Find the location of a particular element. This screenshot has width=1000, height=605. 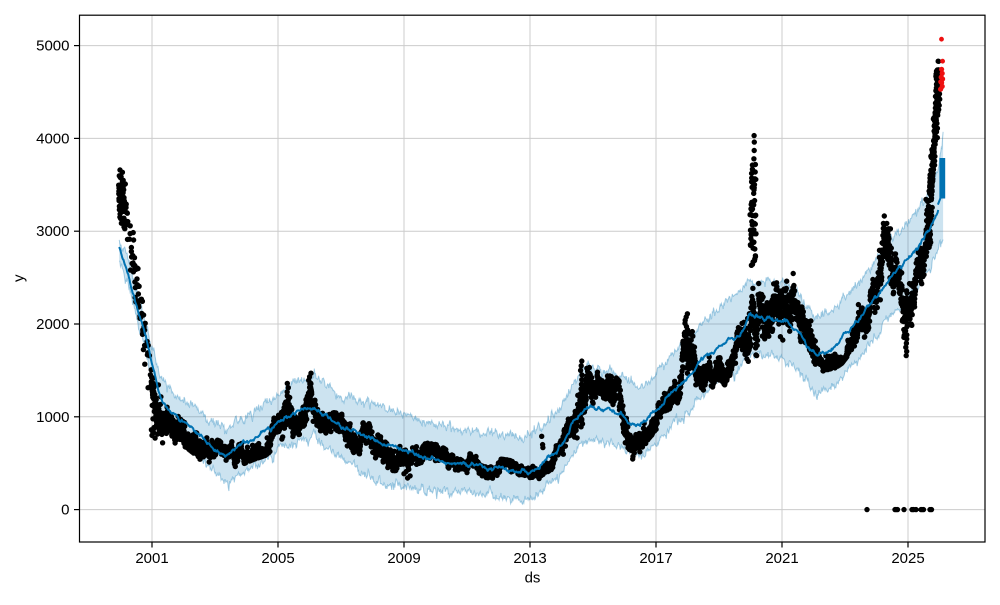

svg-text: 2021 is located at coordinates (781, 558).